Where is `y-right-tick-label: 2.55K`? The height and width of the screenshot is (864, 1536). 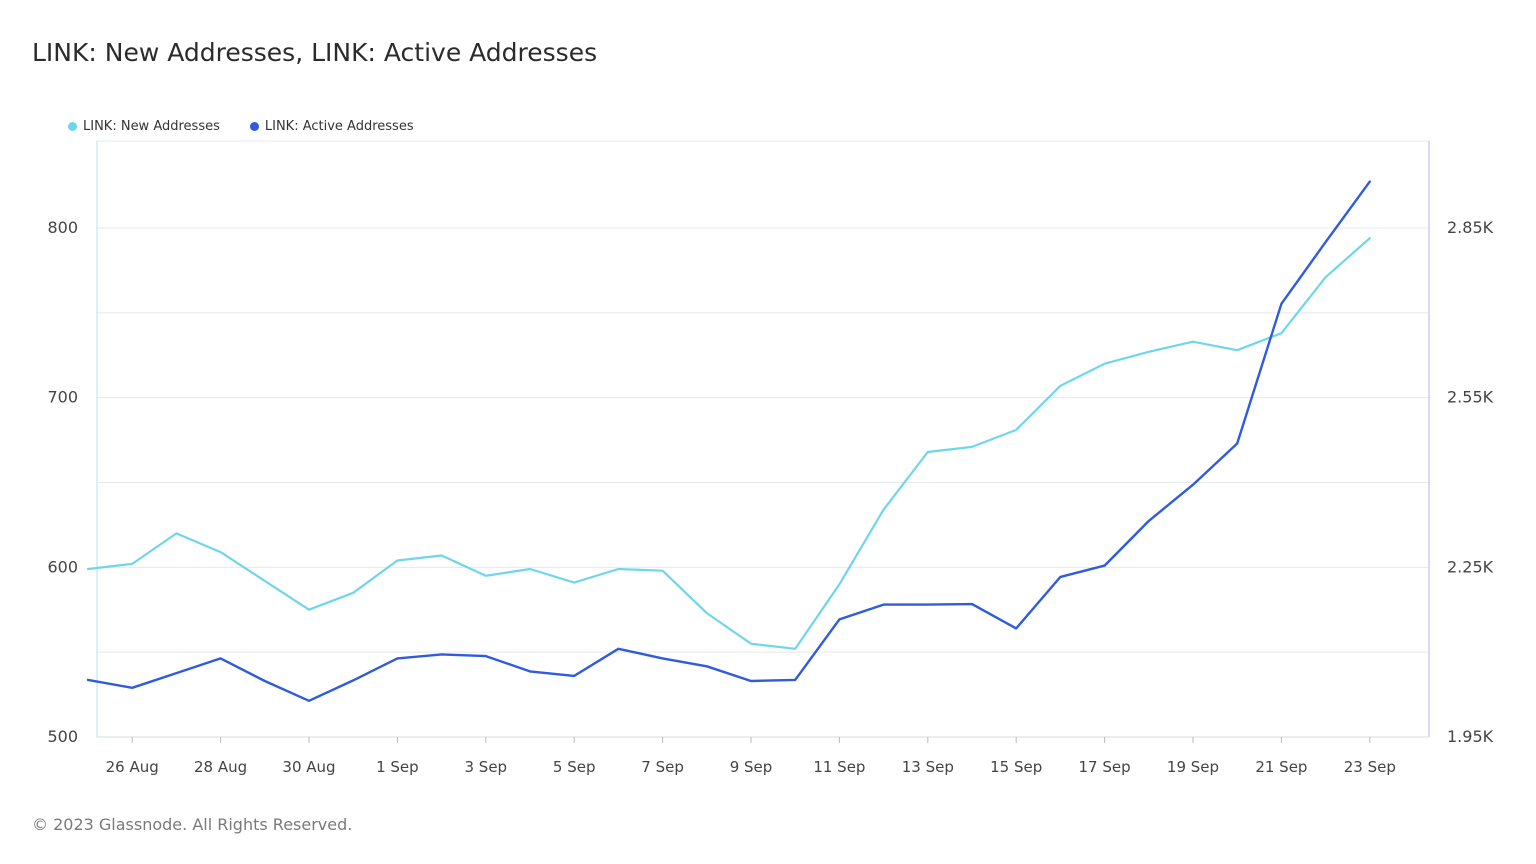 y-right-tick-label: 2.55K is located at coordinates (1470, 397).